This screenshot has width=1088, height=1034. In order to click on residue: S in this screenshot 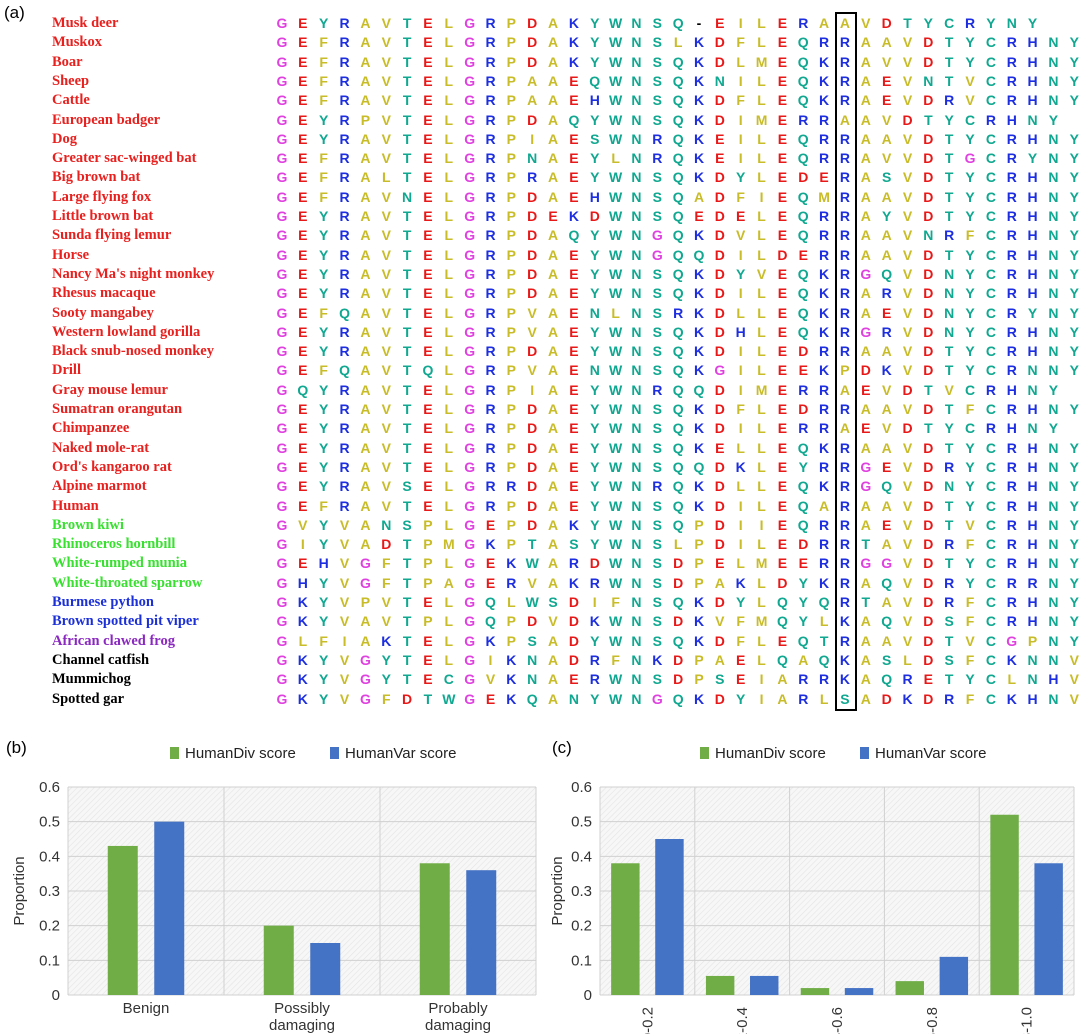, I will do `click(407, 524)`.